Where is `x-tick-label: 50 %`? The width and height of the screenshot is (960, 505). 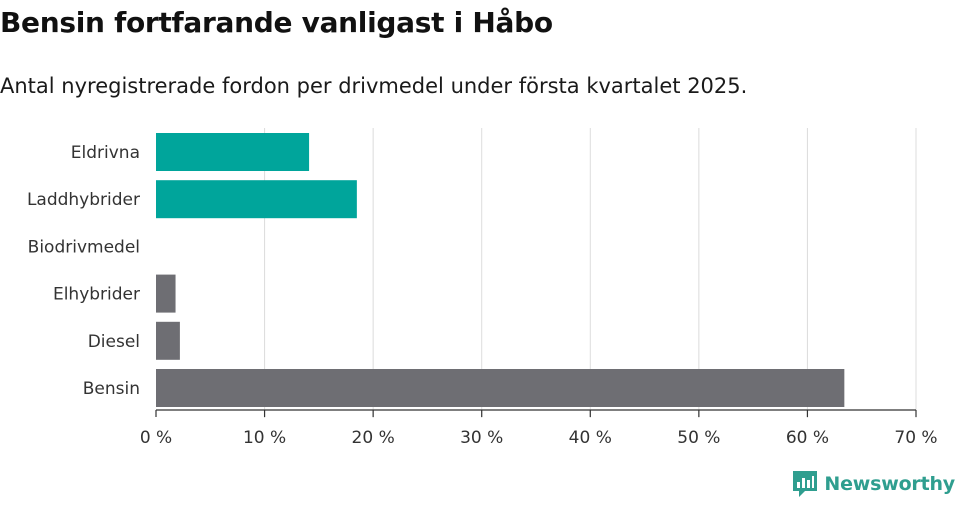 x-tick-label: 50 % is located at coordinates (698, 438).